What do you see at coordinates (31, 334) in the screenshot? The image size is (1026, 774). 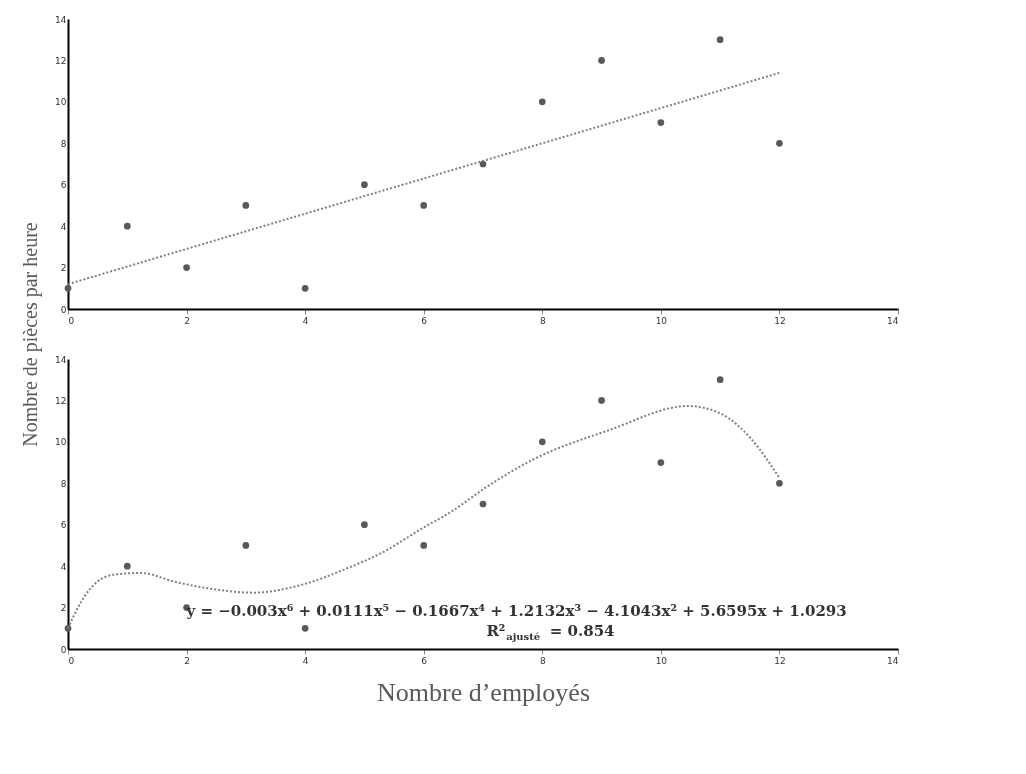 I see `y-axis-title: Nombre de pièces par heure` at bounding box center [31, 334].